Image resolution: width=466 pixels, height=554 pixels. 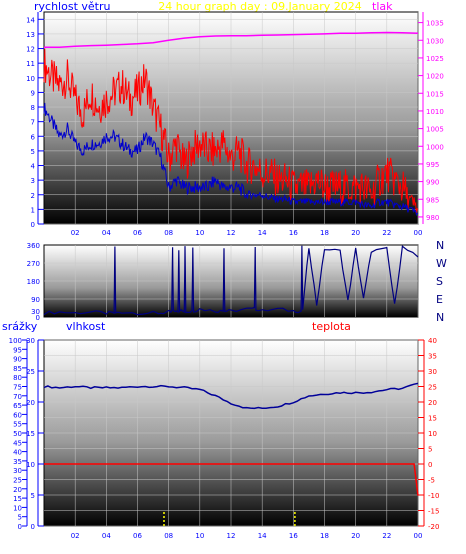 I want to click on pressure-tick: 995, so click(x=432, y=165).